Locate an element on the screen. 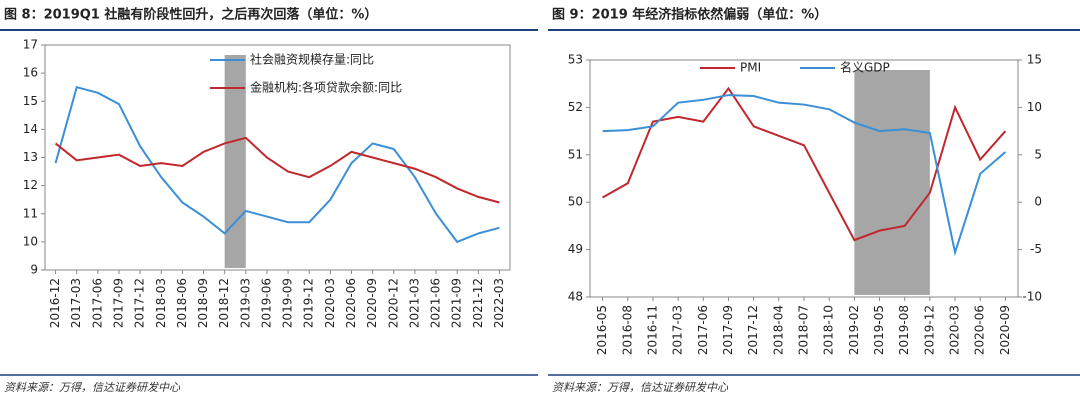 The height and width of the screenshot is (405, 1080). x-tick-label: 2016-05 is located at coordinates (602, 330).